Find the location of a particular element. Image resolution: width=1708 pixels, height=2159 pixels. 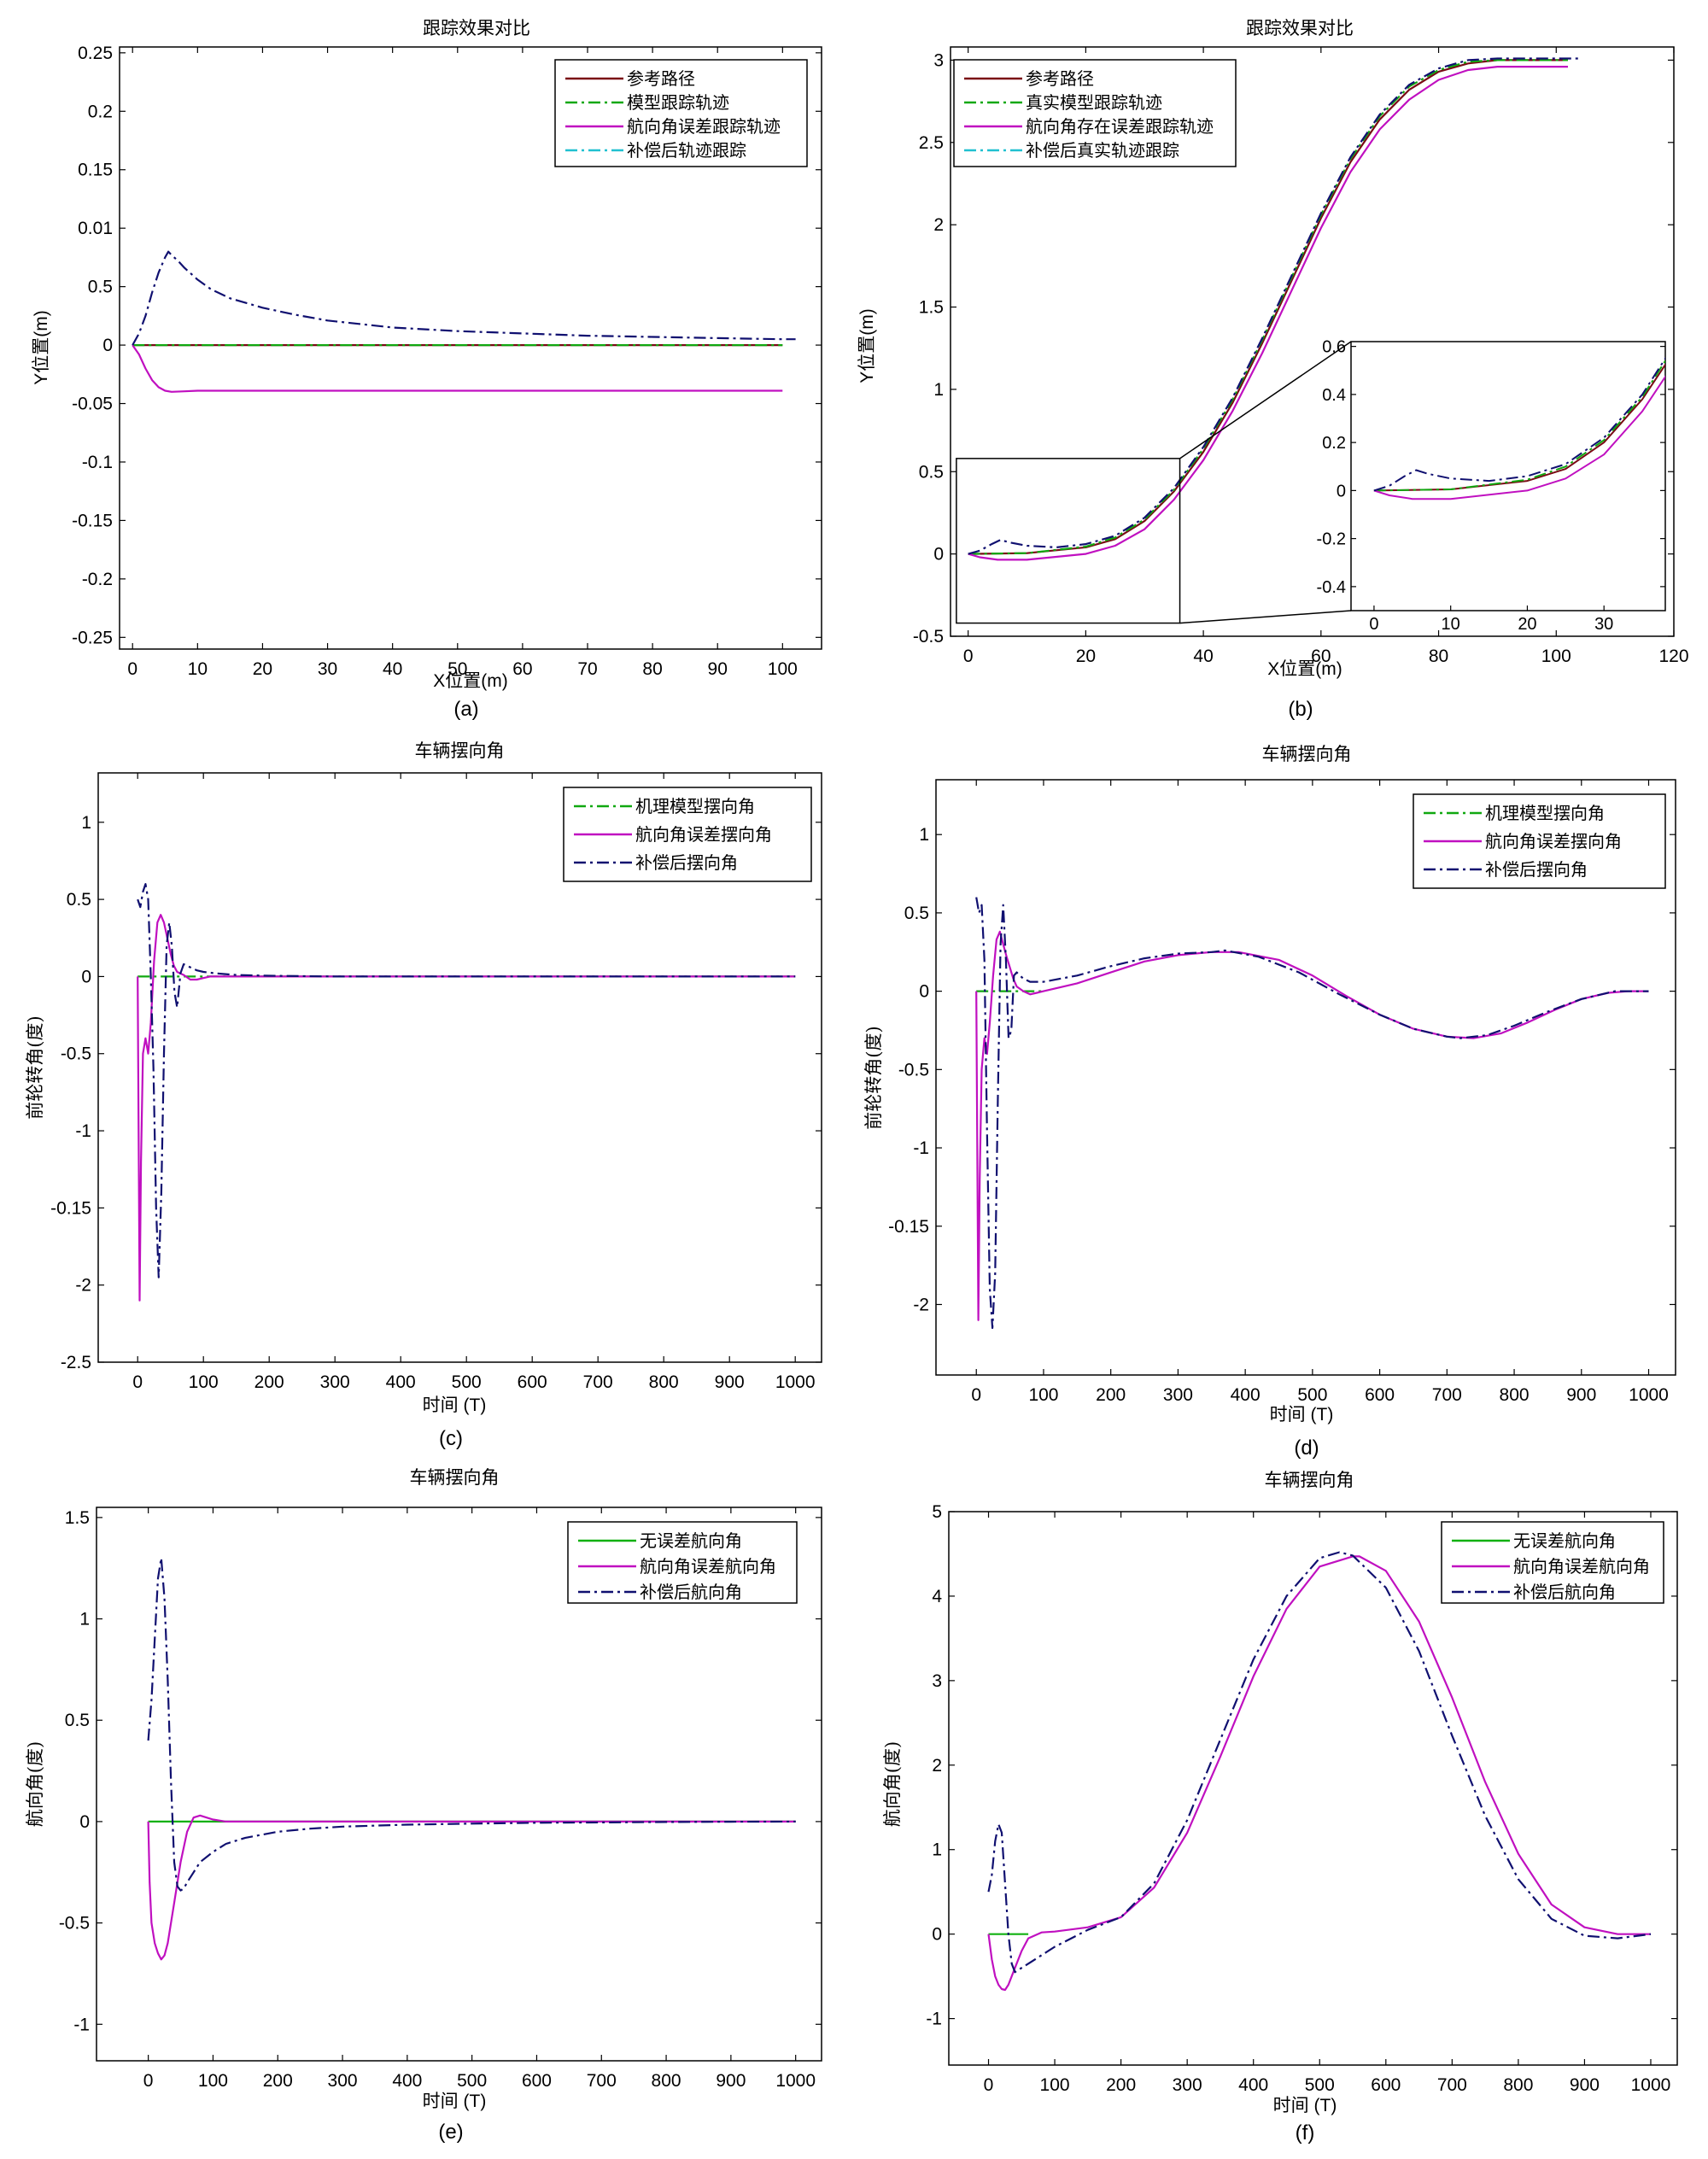

chart-a-legend-label: 参考路径 is located at coordinates (661, 78).